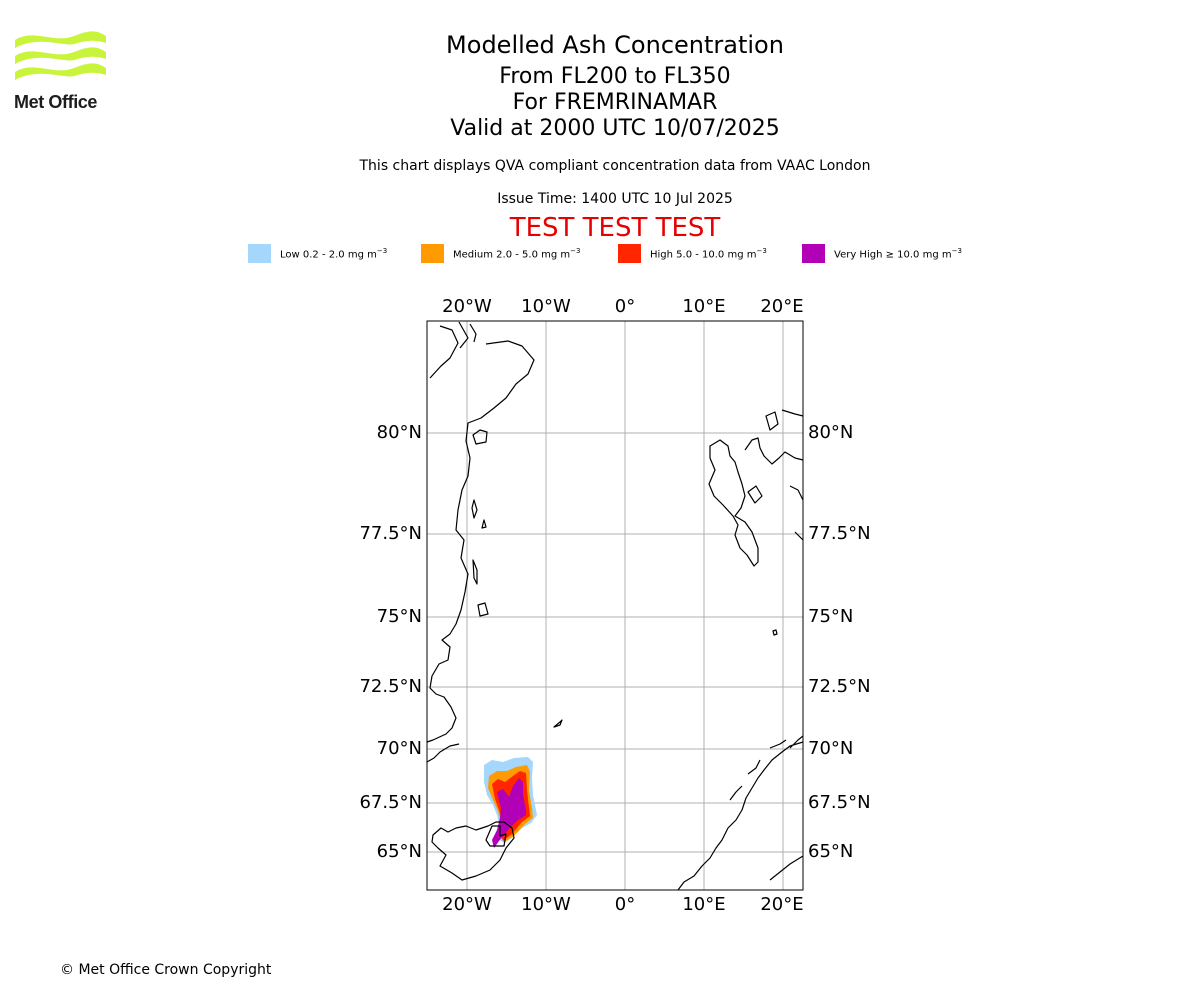  What do you see at coordinates (756, 488) in the screenshot?
I see `svalbard-coast` at bounding box center [756, 488].